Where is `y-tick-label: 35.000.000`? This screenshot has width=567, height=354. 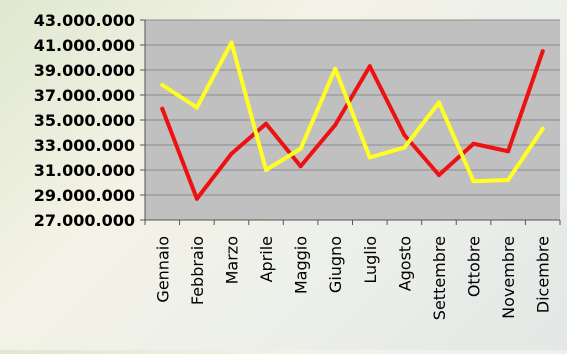 y-tick-label: 35.000.000 is located at coordinates (84, 120).